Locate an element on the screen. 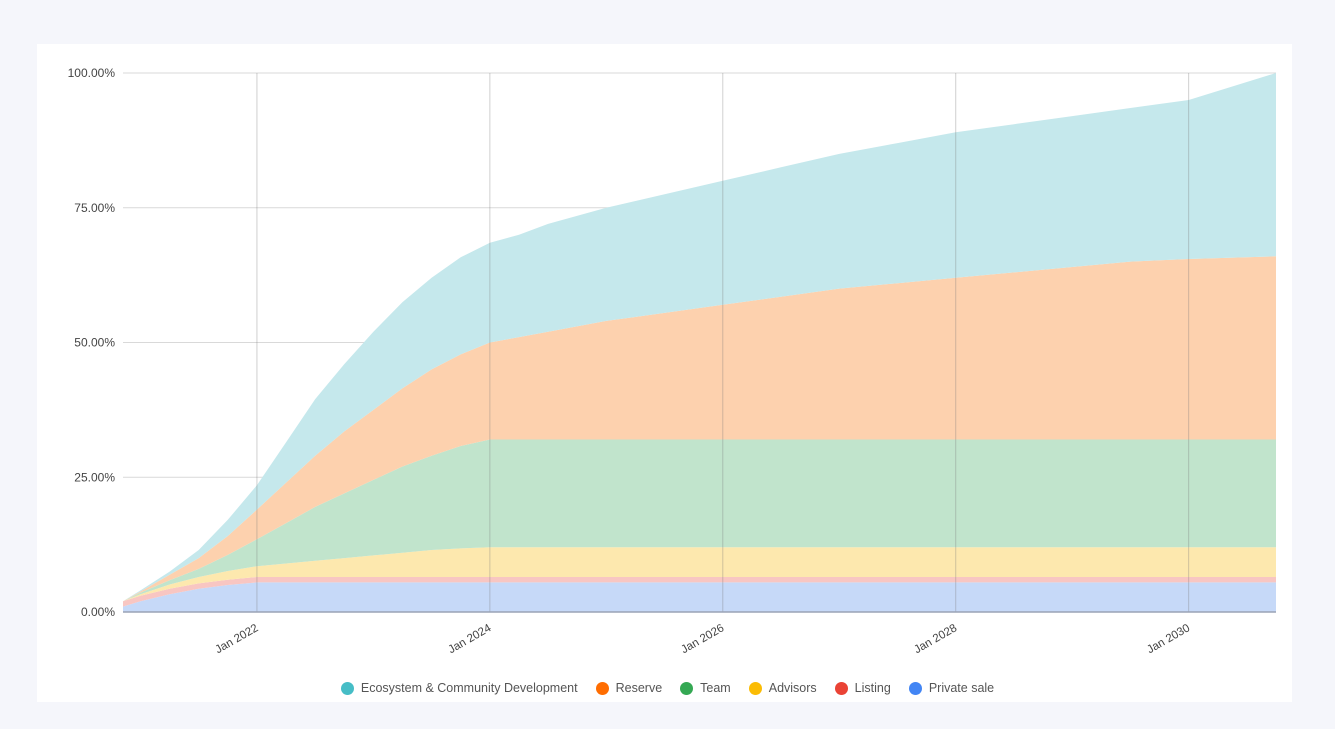  x-axis: Jan 2022 Jan 2024 Jan 2026 Jan 2028 Jan 2030 is located at coordinates (699, 633).